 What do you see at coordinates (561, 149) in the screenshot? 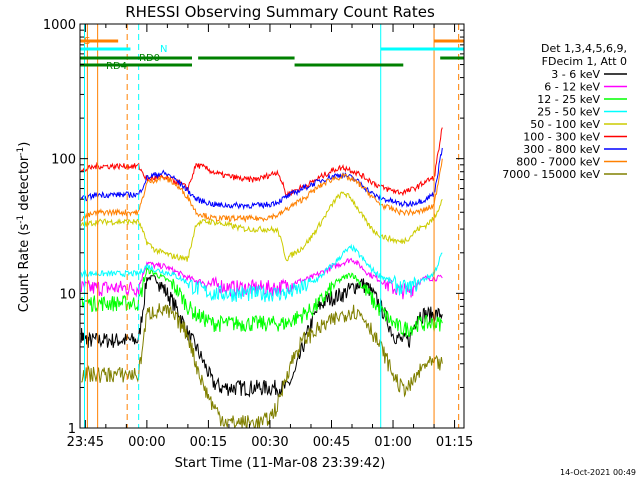
I see `legend-label-6: 300 - 800 keV` at bounding box center [561, 149].